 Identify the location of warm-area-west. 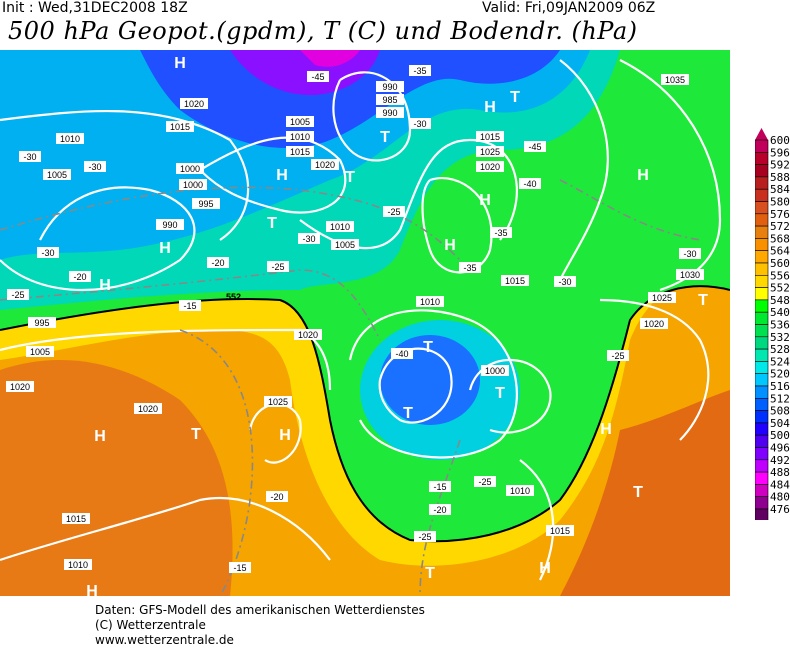
(116, 478).